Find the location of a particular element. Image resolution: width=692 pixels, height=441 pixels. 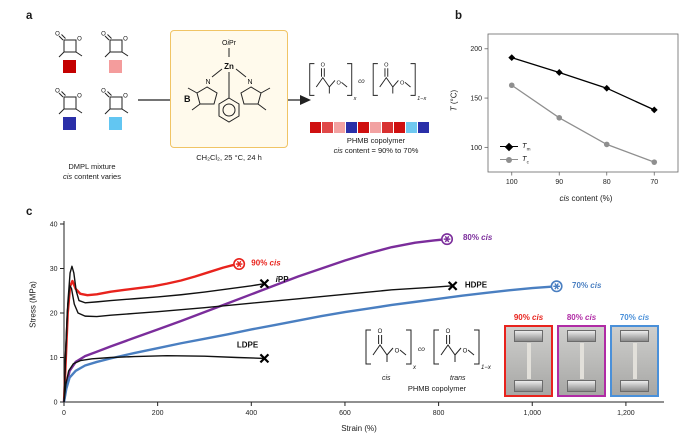

specimen-label-90cis: 90% cis is located at coordinates (528, 317).